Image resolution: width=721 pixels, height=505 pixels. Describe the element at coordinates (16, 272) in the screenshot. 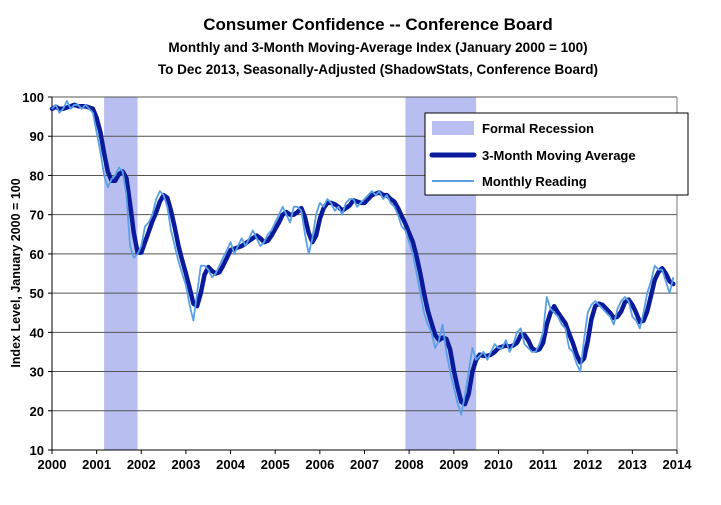

I see `y-axis-label: Index Level, January 2000 = 100` at that location.